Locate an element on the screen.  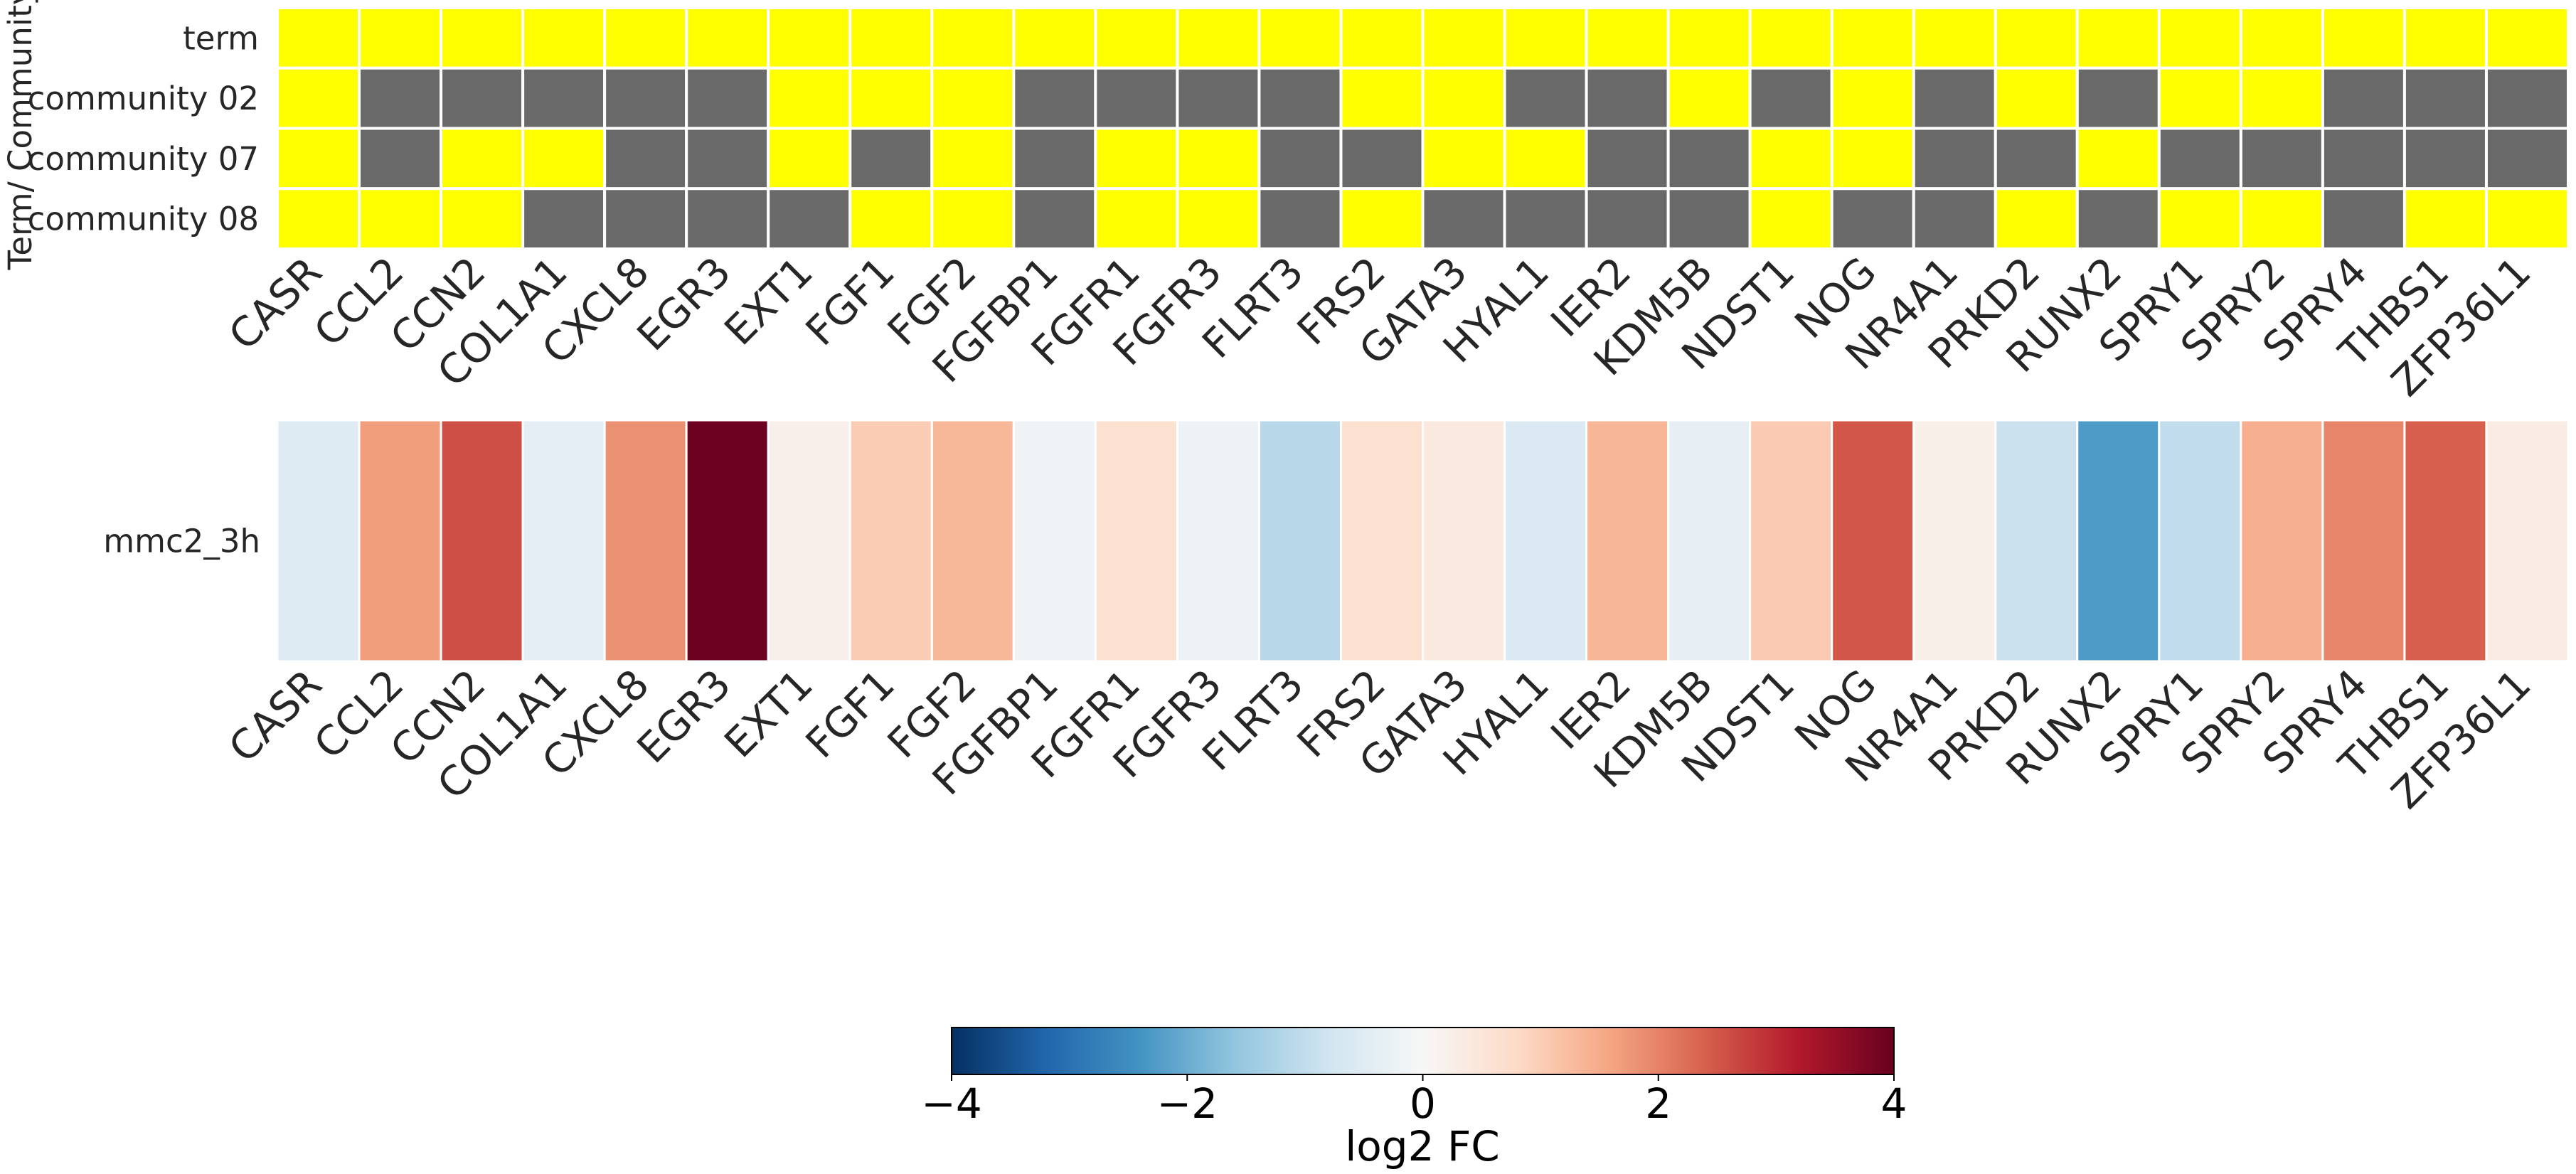
membership-row-labels: term community 02 community 07 community 08 is located at coordinates (143, 128).